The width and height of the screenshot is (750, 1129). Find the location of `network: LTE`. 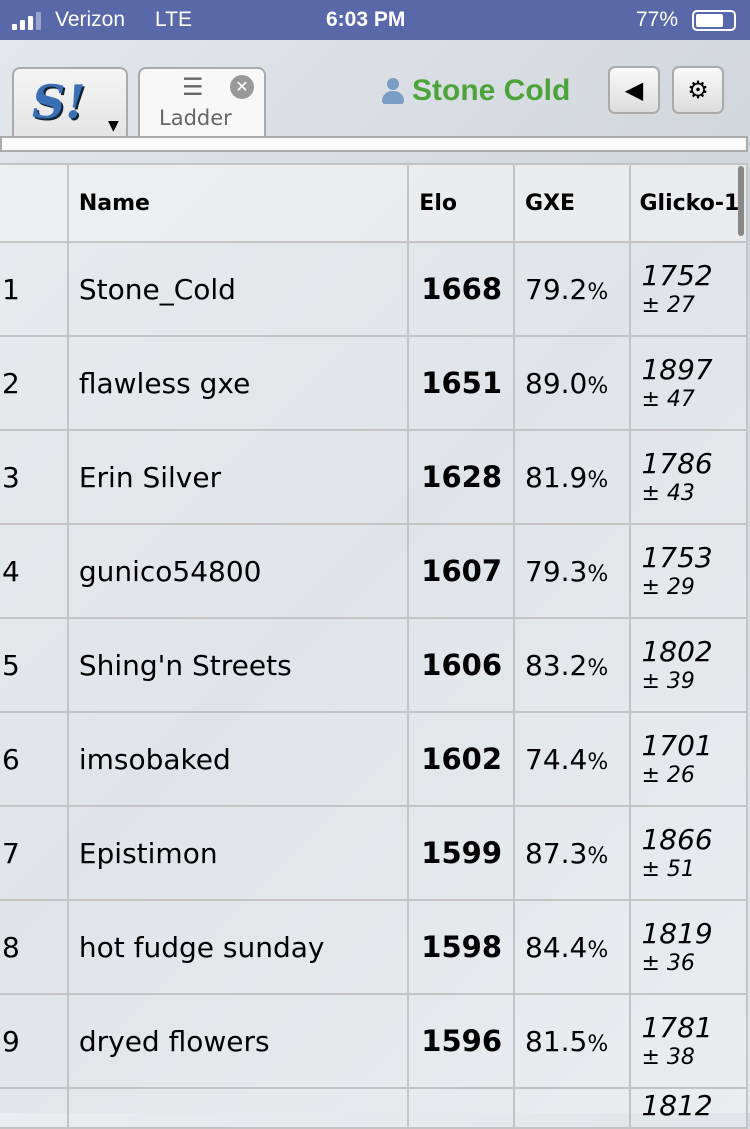

network: LTE is located at coordinates (173, 19).